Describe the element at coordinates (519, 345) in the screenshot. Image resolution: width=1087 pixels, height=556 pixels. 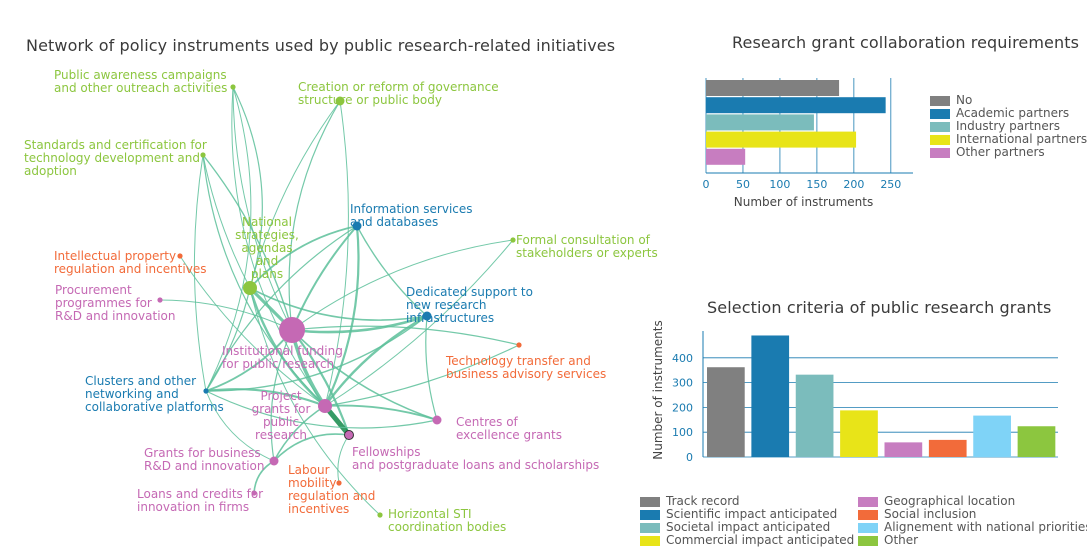
I see `node-tech-transfer` at that location.